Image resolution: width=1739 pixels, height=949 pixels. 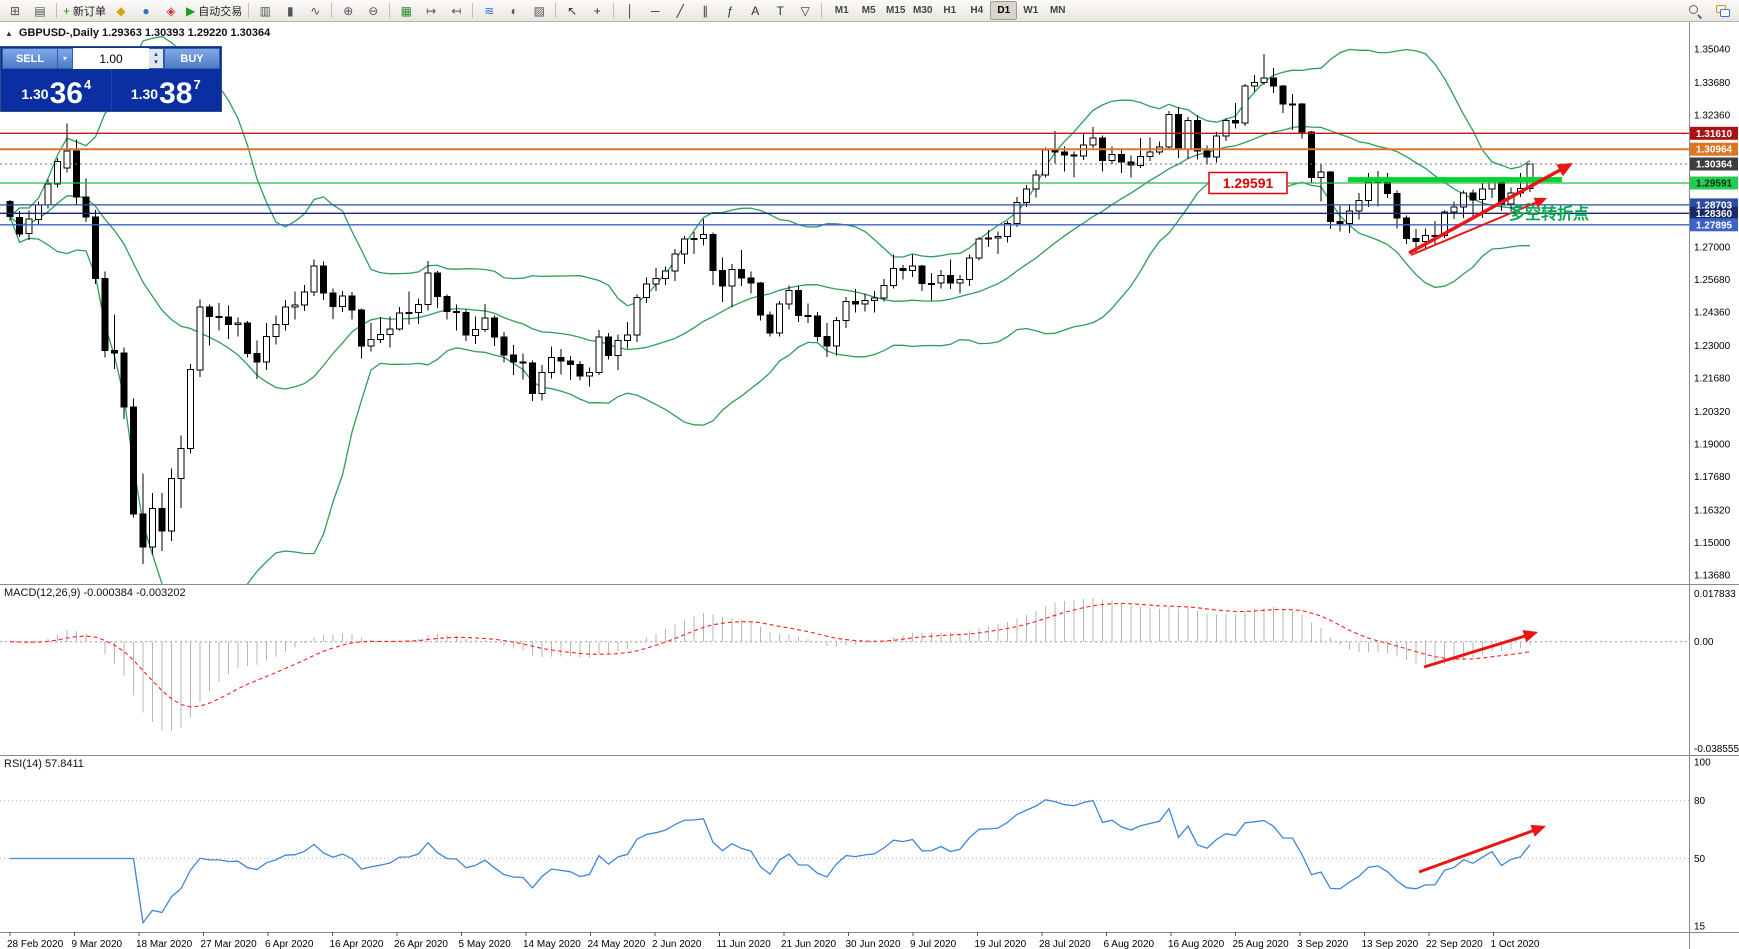 I want to click on price-callout-box, so click(x=1248, y=183).